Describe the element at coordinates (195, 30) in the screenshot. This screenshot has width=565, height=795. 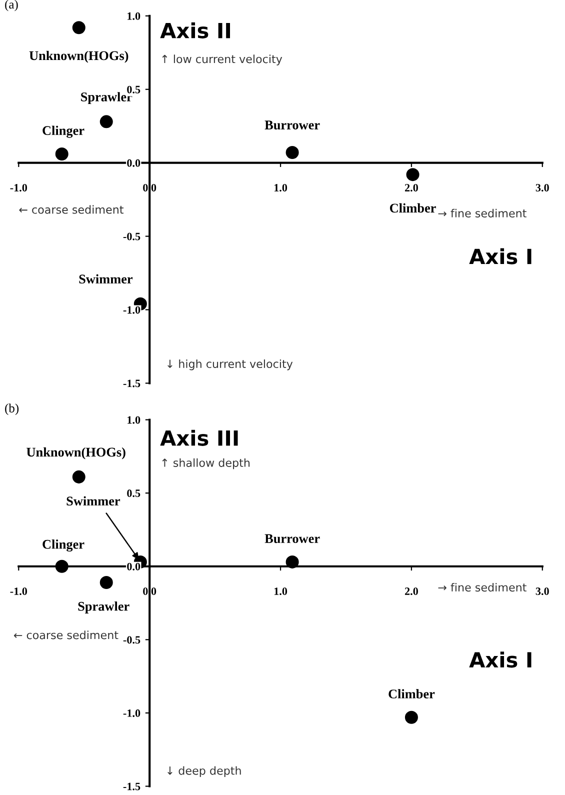
I see `y-axis-title: Axis II` at that location.